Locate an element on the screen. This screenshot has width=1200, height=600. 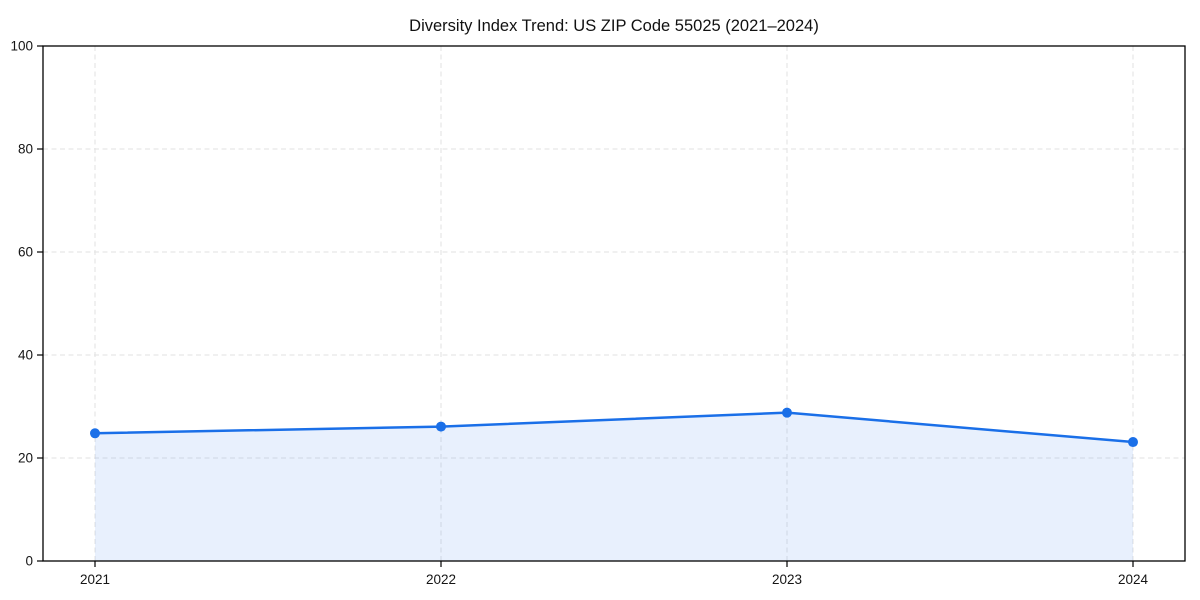
x-tick-label: 2022 is located at coordinates (441, 579).